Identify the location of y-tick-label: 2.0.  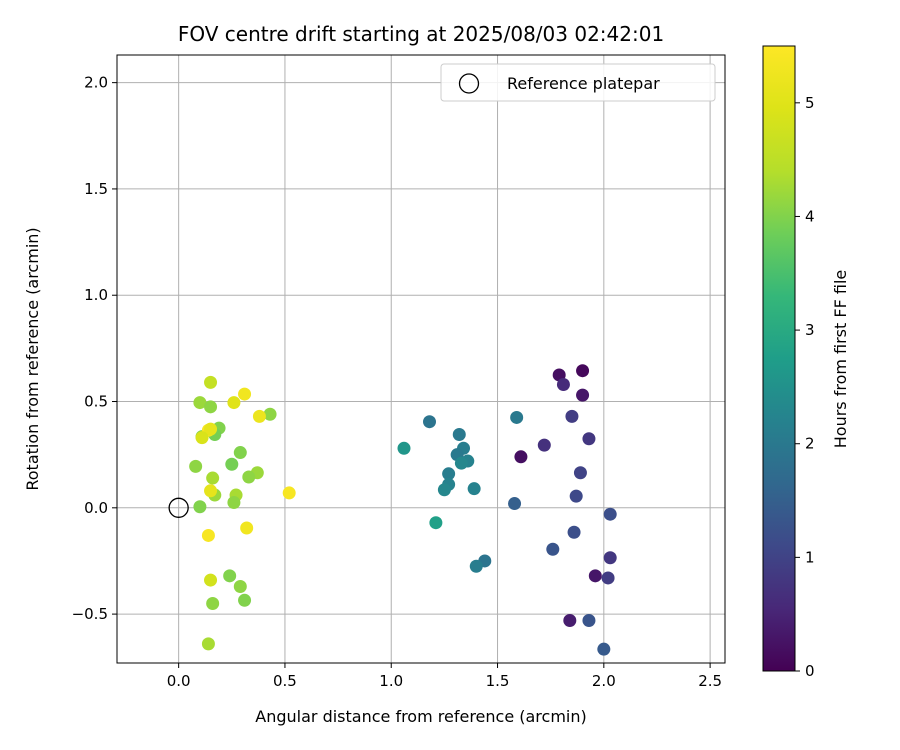
(96, 83).